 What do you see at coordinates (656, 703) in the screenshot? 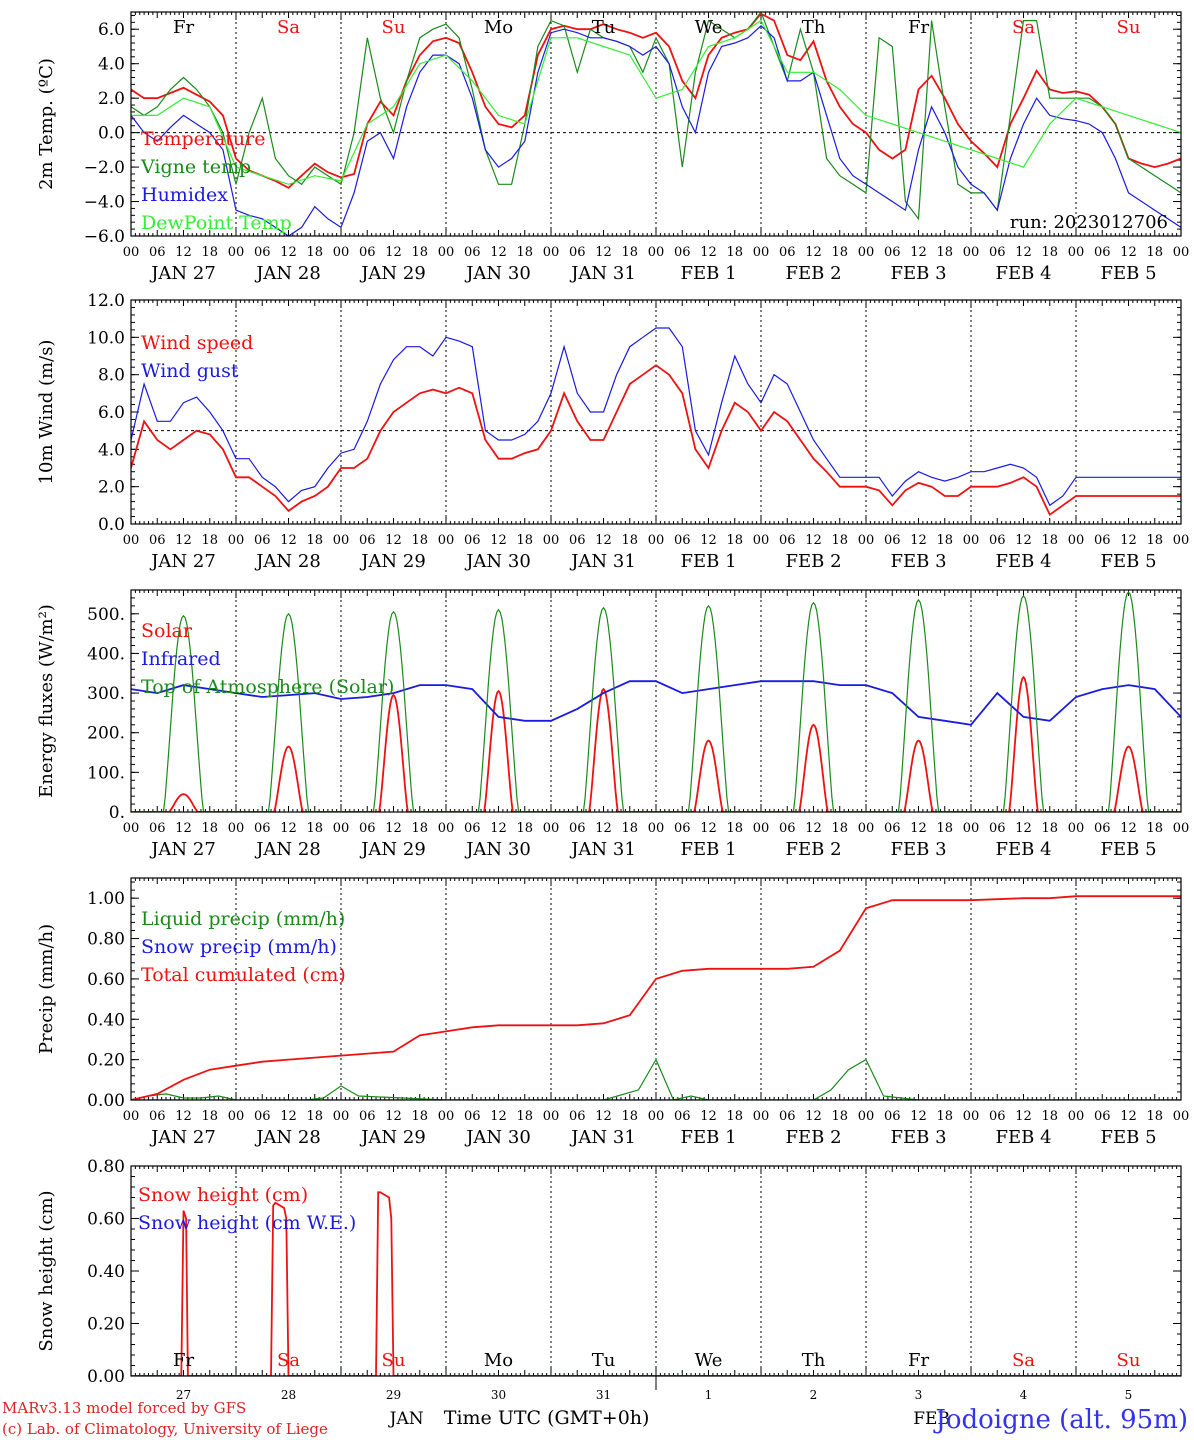
I see `series-line-infrared` at bounding box center [656, 703].